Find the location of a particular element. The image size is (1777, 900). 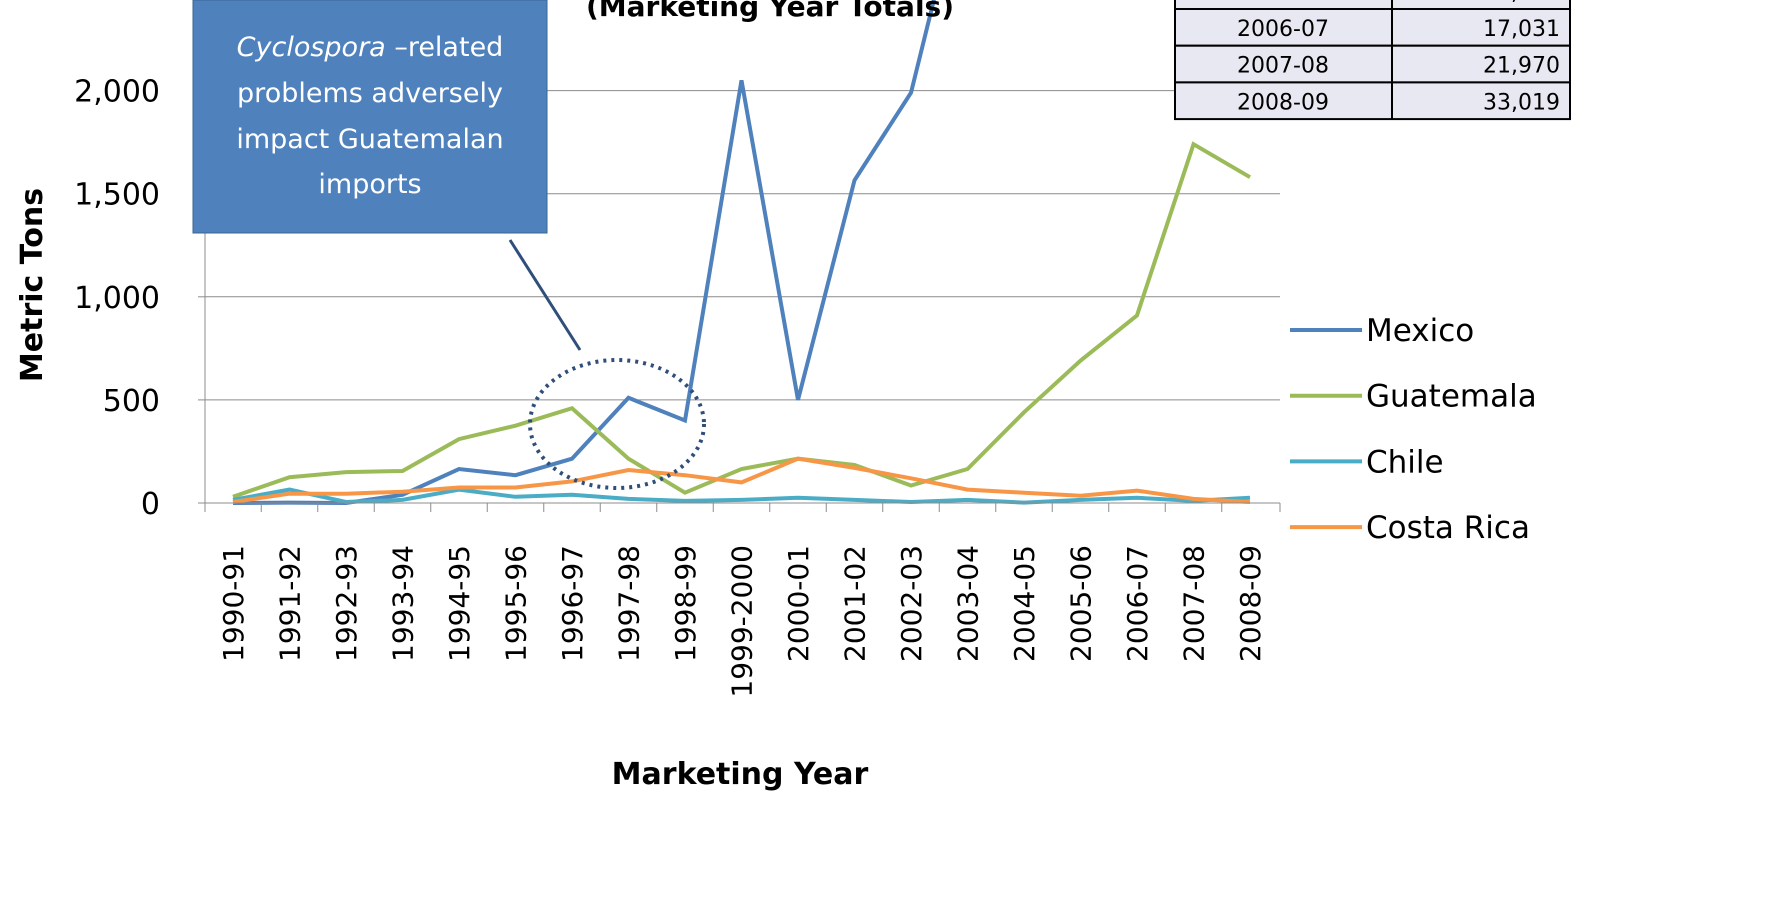

legend: Mexico Guatemala Chile Costa Rica is located at coordinates (1413, 429).